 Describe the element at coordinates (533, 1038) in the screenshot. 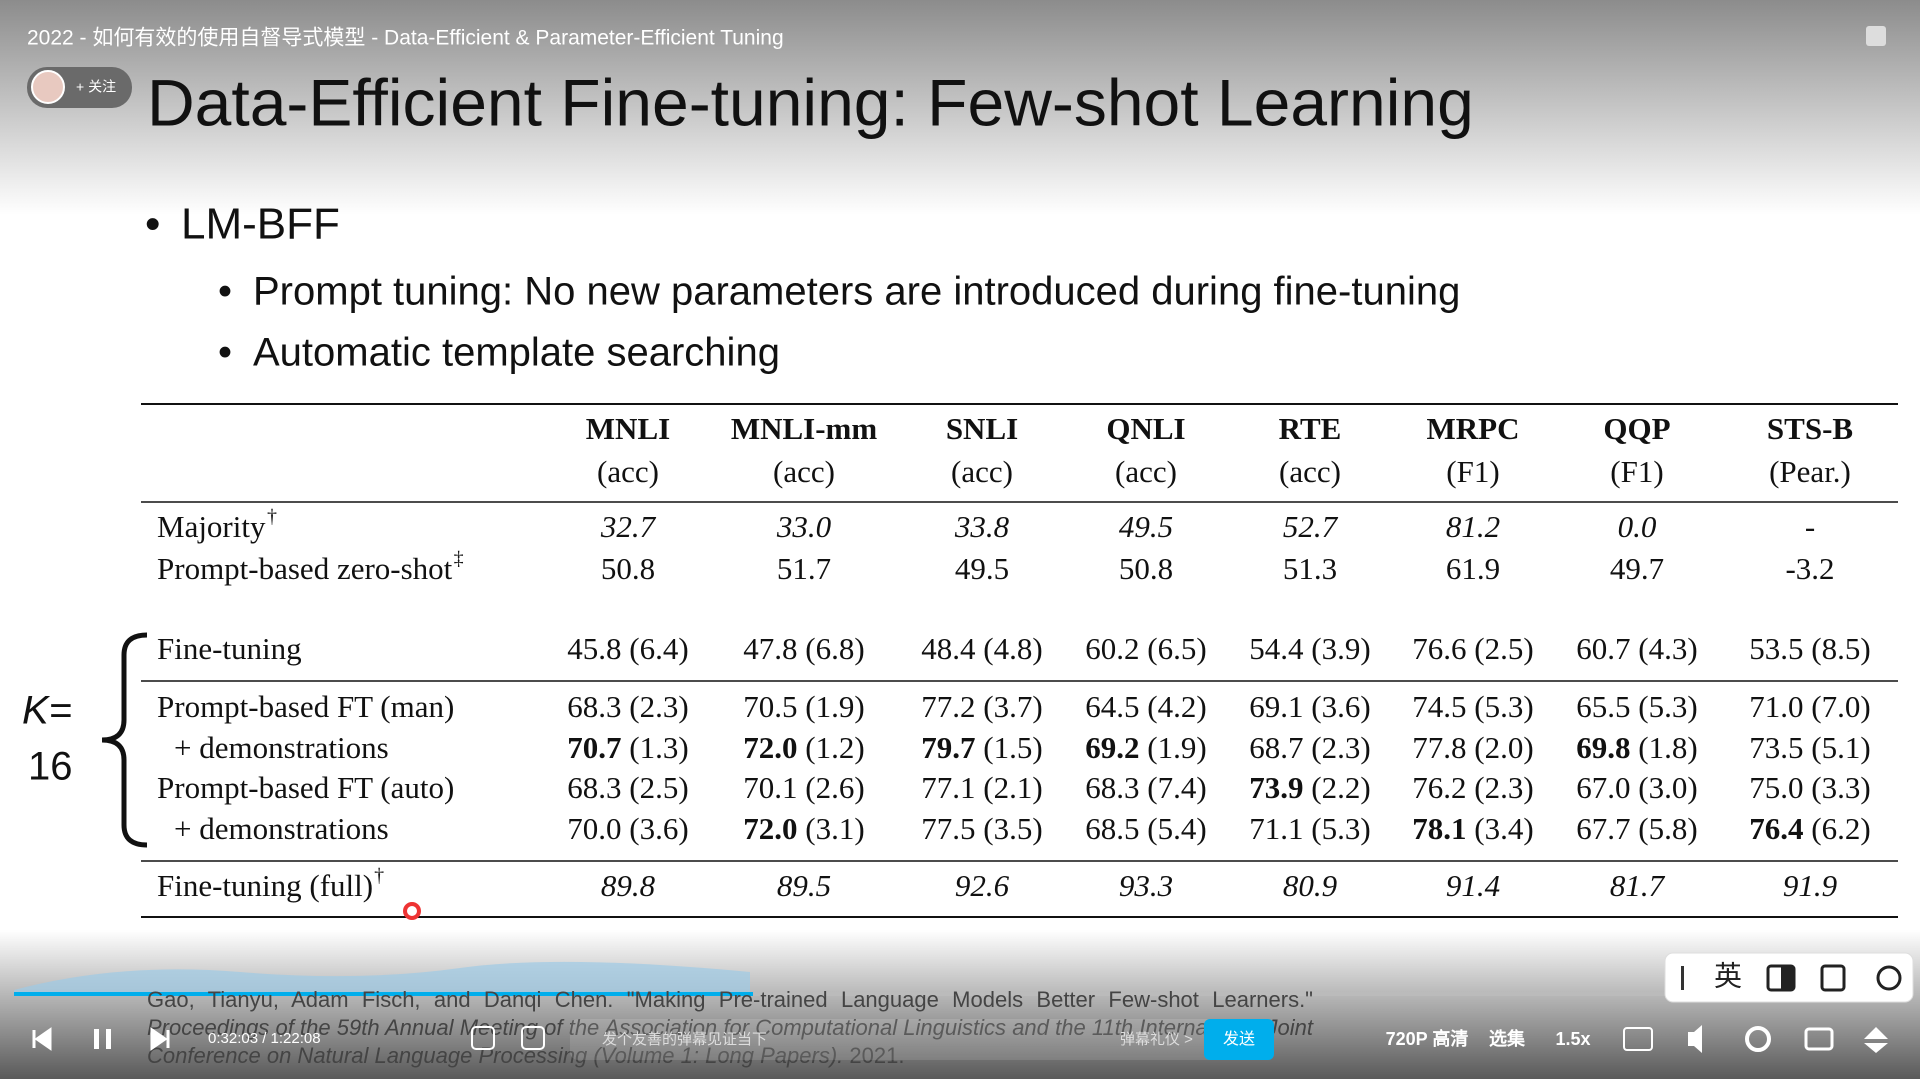

I see `danmaku-settings` at that location.